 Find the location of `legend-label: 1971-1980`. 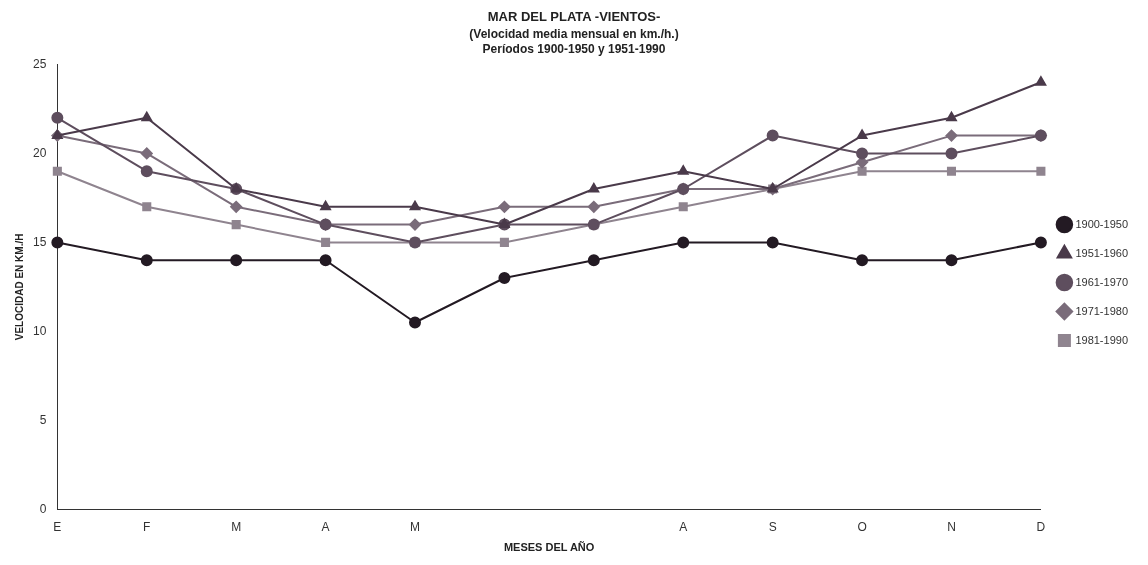

legend-label: 1971-1980 is located at coordinates (1101, 310).